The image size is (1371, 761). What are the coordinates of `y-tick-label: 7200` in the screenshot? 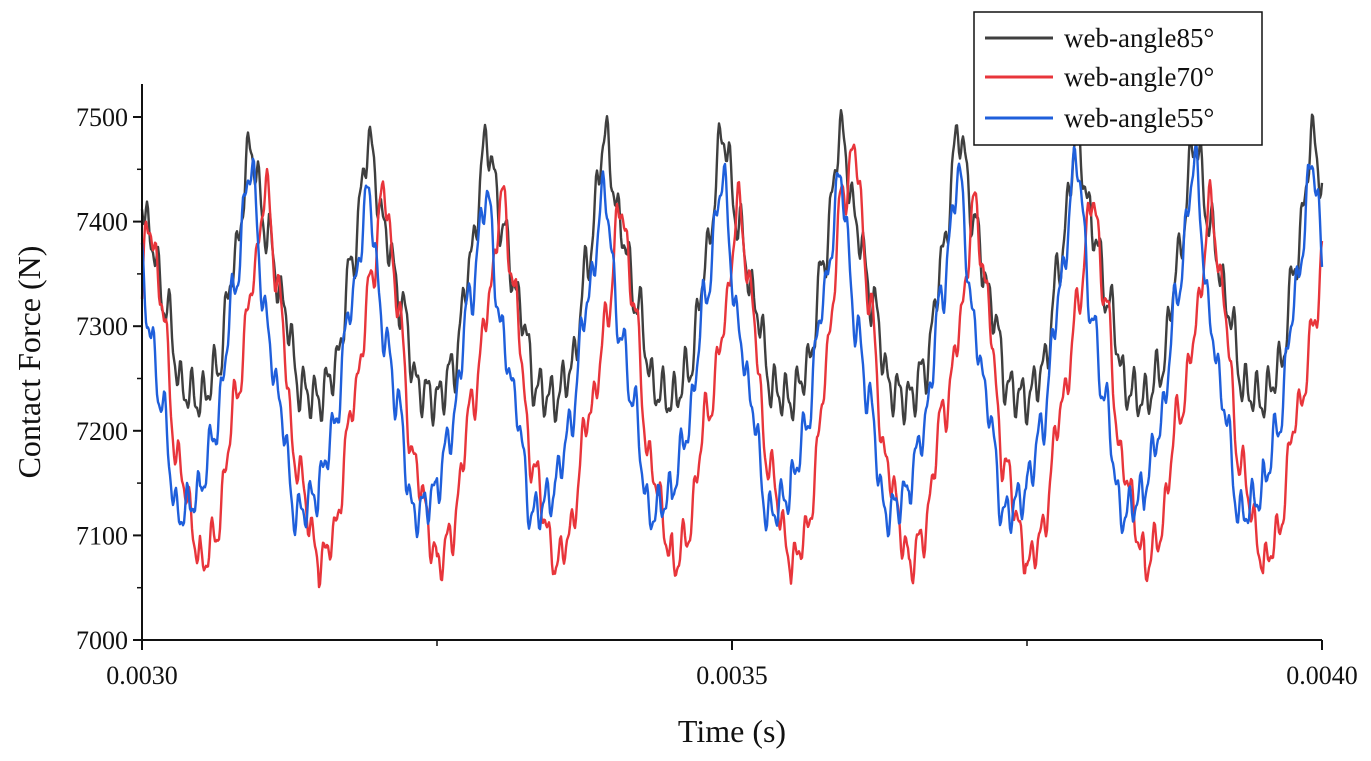 It's located at (102, 431).